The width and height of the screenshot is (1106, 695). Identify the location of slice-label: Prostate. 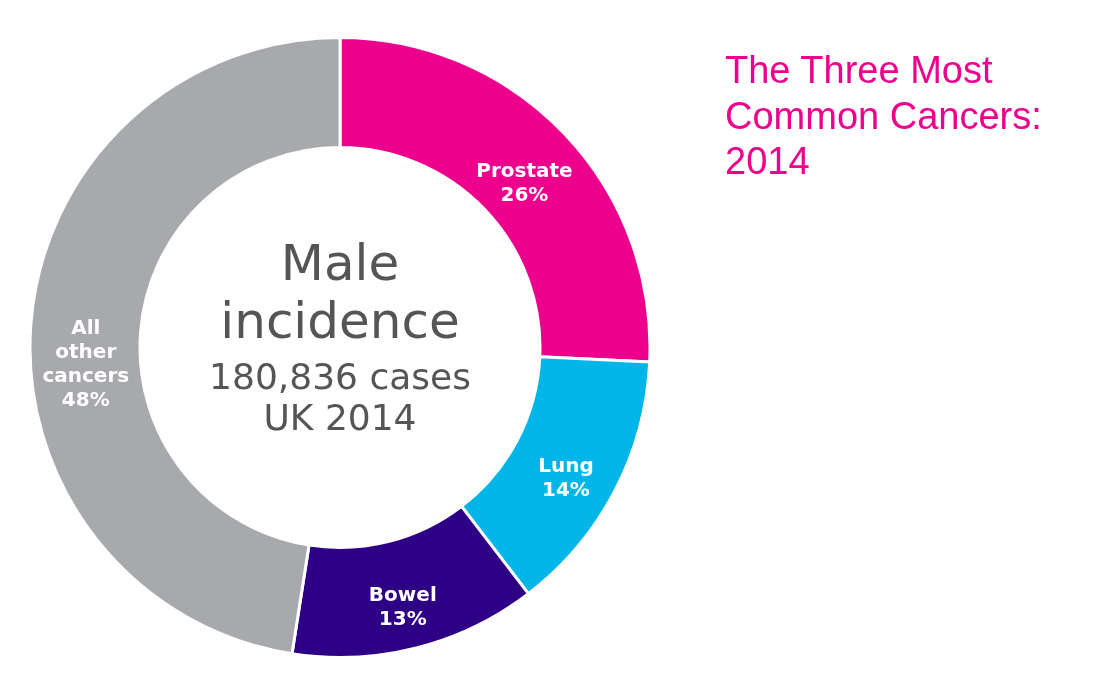
(524, 170).